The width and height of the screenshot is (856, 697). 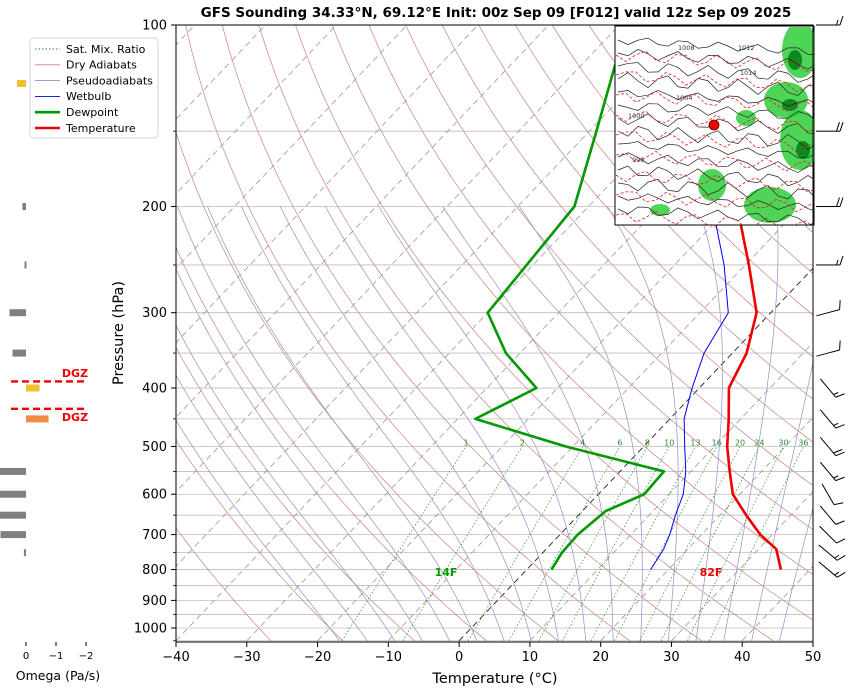 I want to click on map-label: 1012, so click(x=746, y=48).